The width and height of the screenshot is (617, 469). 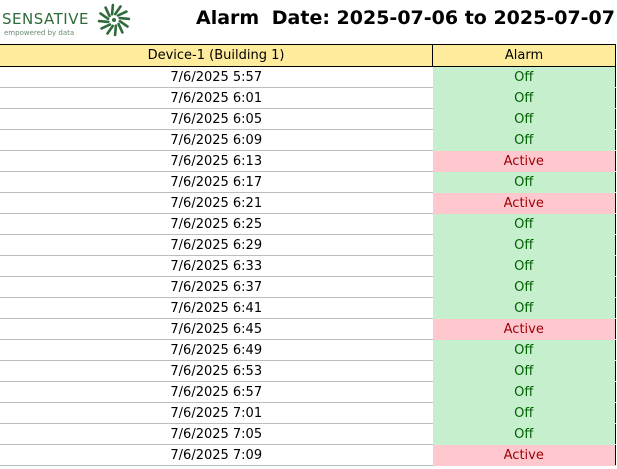 I want to click on table-row: 7/6/2025 6:49 Off, so click(x=308, y=350).